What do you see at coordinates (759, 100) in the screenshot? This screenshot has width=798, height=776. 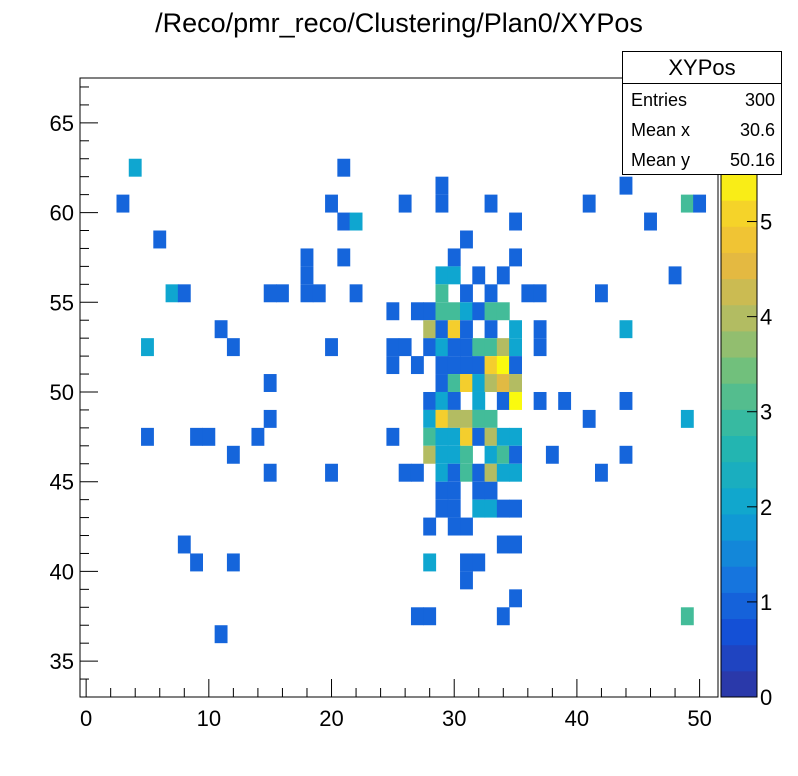 I see `stats-value: 300` at bounding box center [759, 100].